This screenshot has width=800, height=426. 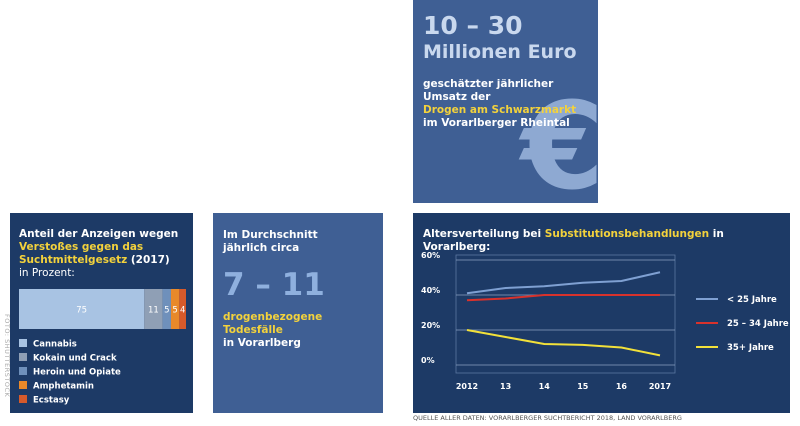 I want to click on title-highlight: Substitutionsbehandlungen, so click(x=627, y=234).